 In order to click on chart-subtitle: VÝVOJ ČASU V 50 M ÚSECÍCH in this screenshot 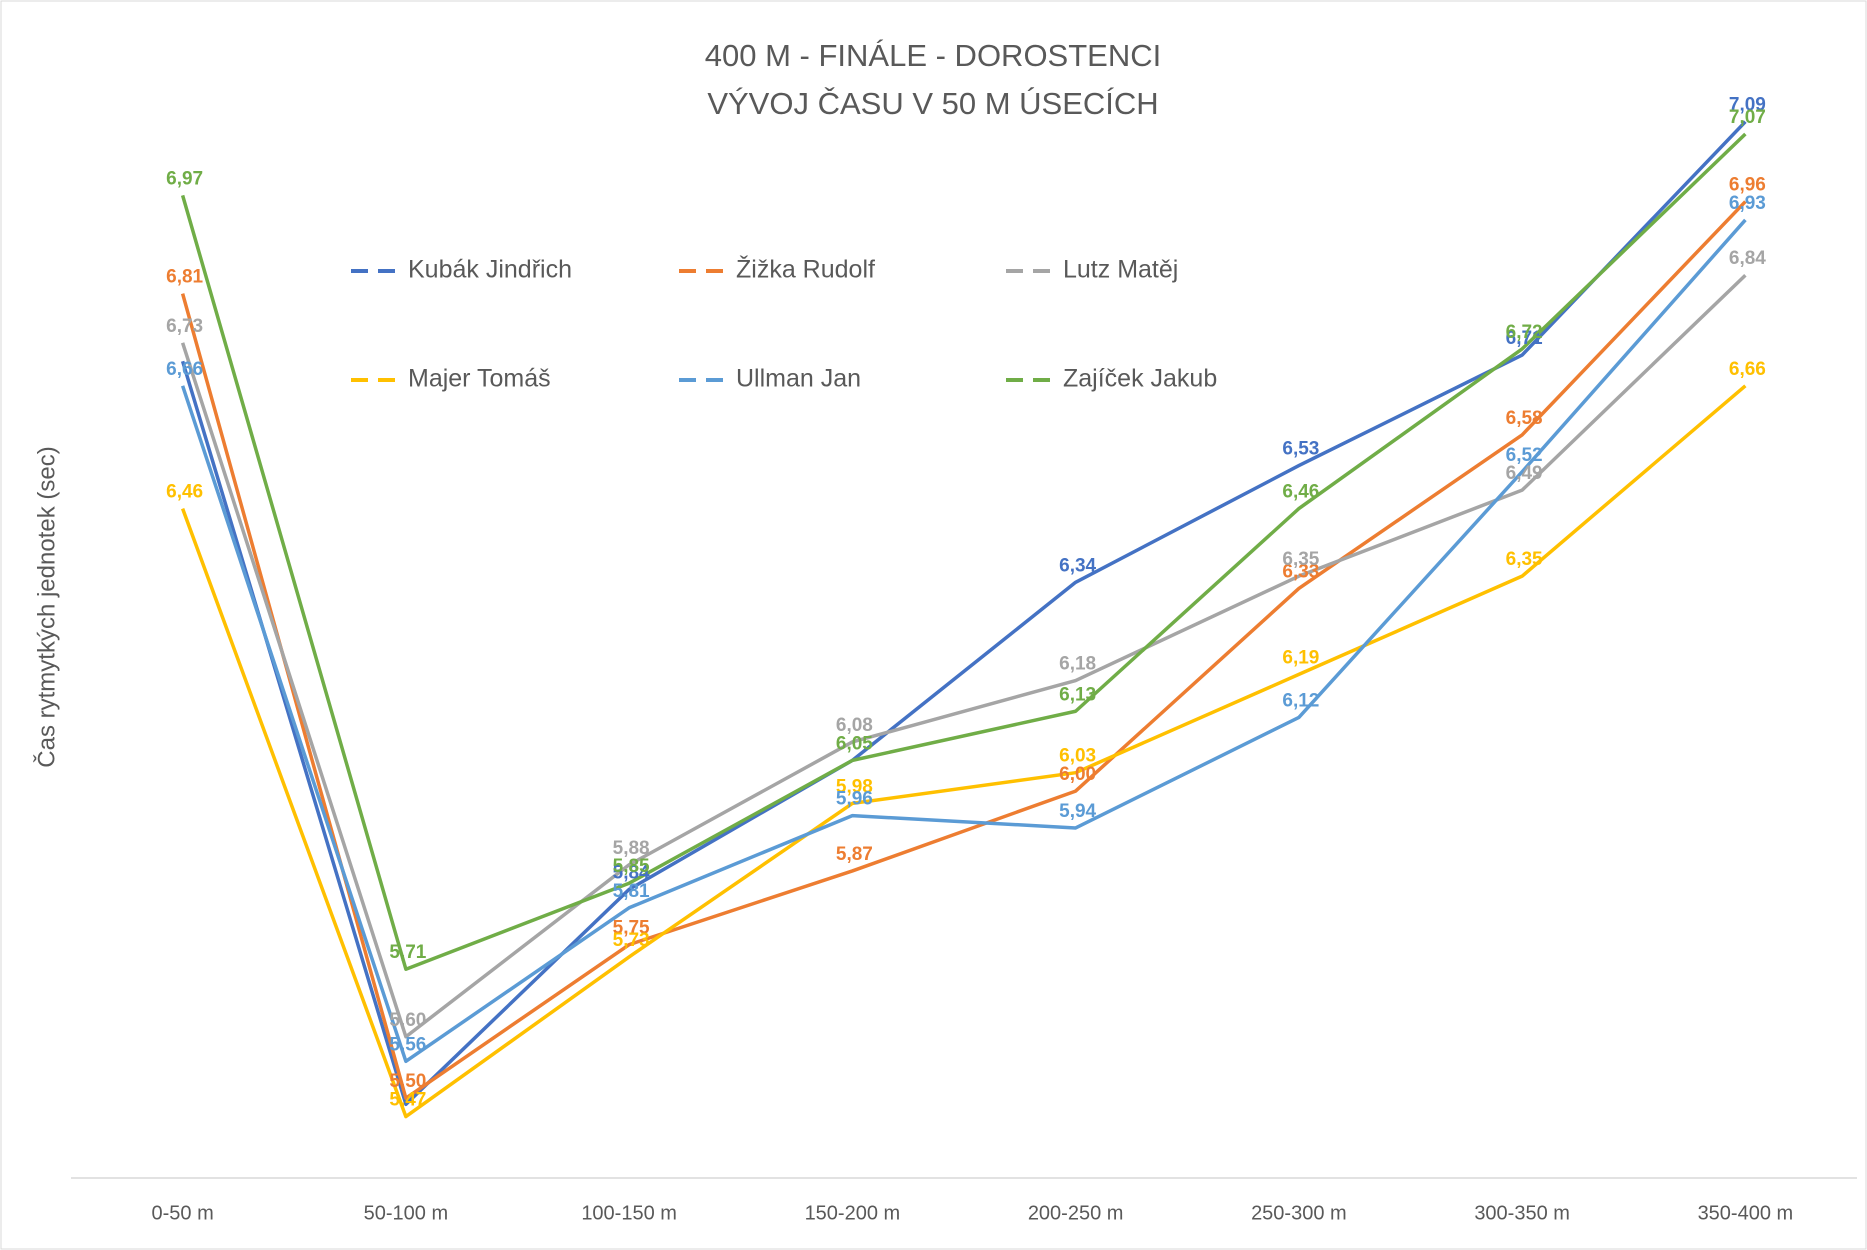, I will do `click(932, 103)`.